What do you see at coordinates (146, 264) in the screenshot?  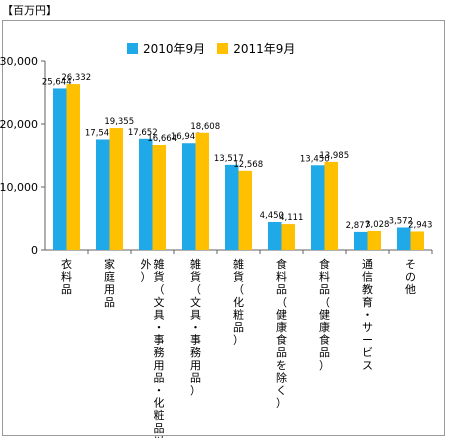 I see `x-tick-label-char: 外` at bounding box center [146, 264].